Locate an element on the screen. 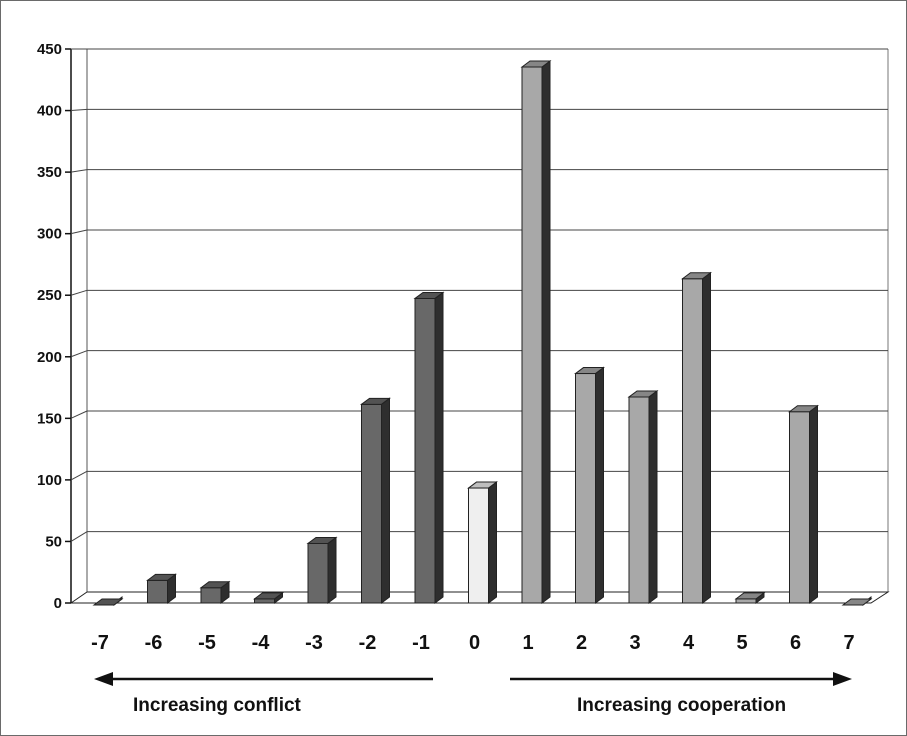 This screenshot has height=736, width=907. y-tick-label: 400 is located at coordinates (49, 111).